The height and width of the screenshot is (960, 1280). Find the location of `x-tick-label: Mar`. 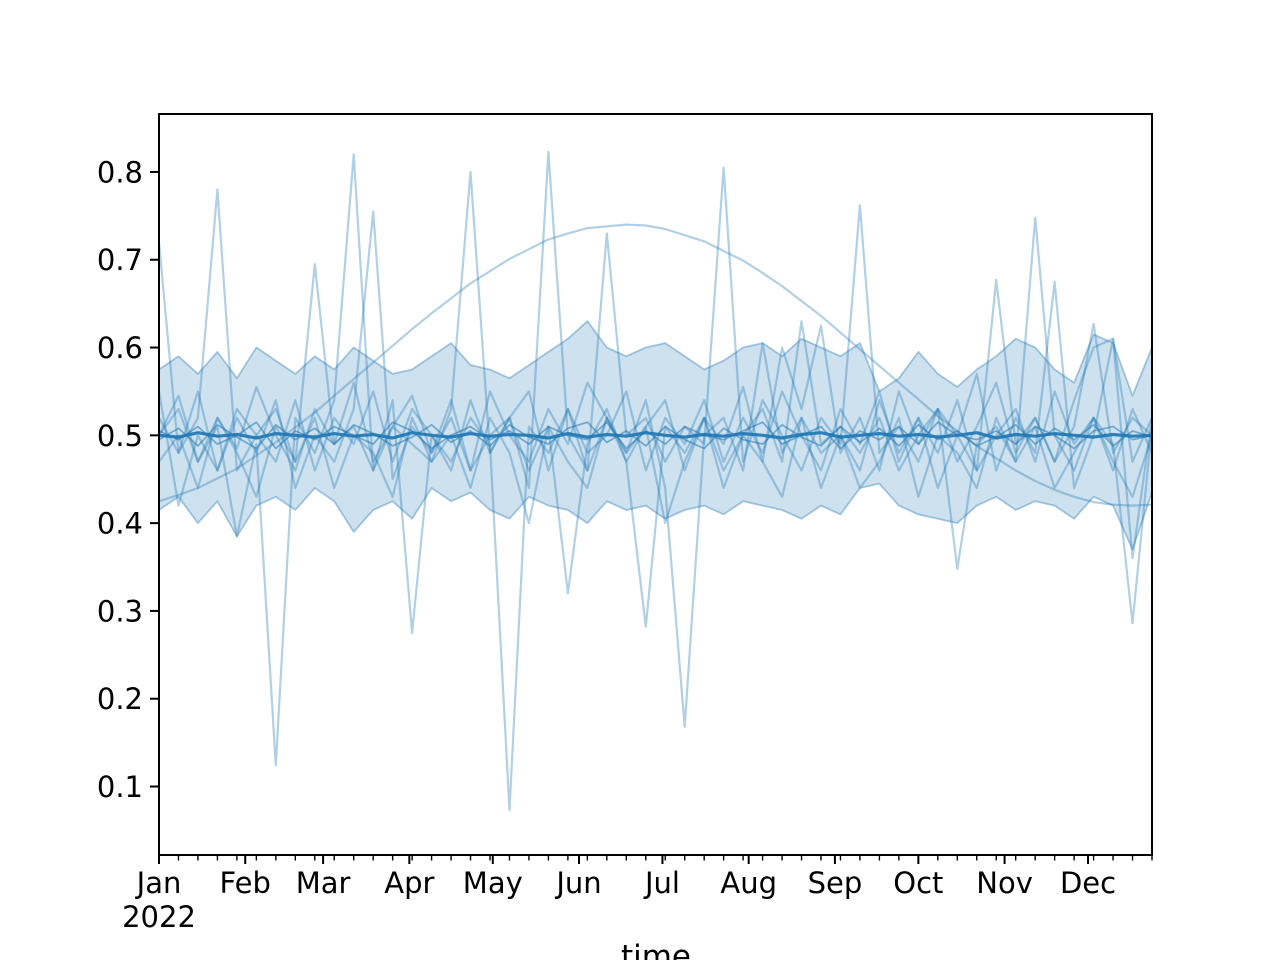

x-tick-label: Mar is located at coordinates (323, 883).